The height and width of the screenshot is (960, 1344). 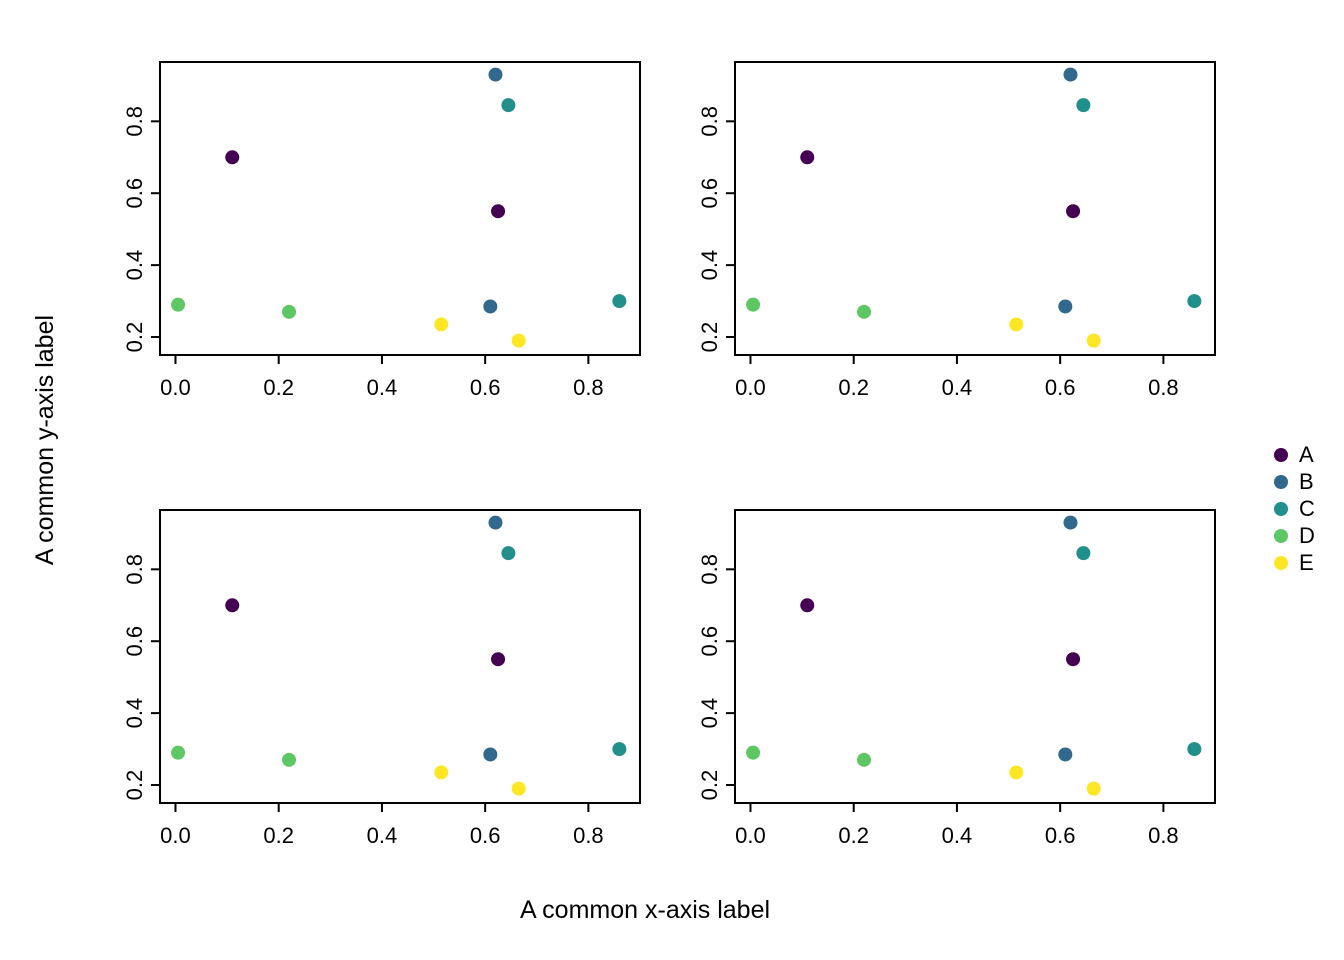 I want to click on legend-item: A, so click(x=1294, y=454).